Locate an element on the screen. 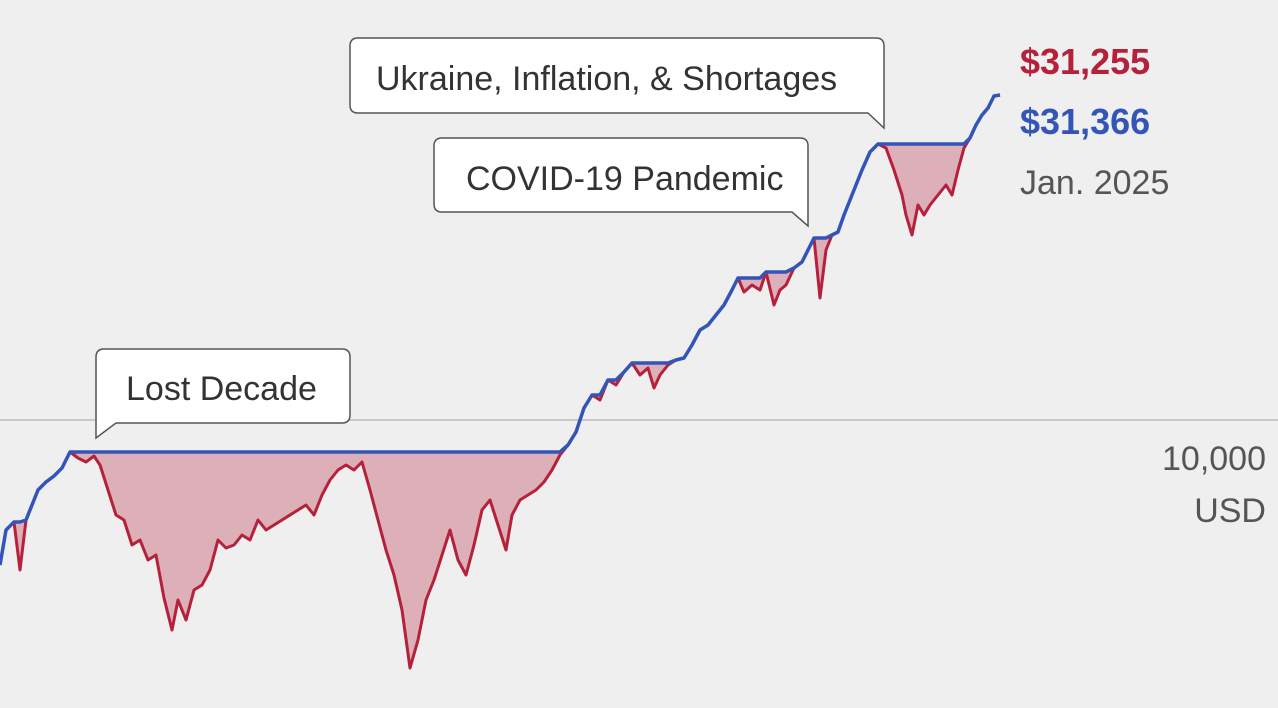 This screenshot has width=1278, height=708. annotation-ukraine: Ukraine, Inflation, & Shortages is located at coordinates (617, 83).